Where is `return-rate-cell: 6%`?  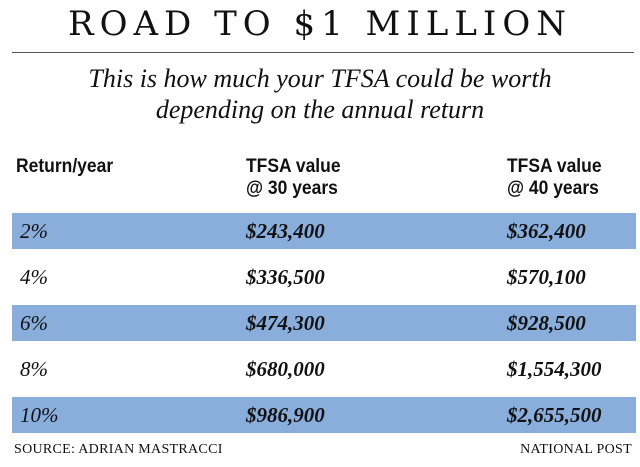
return-rate-cell: 6% is located at coordinates (34, 323).